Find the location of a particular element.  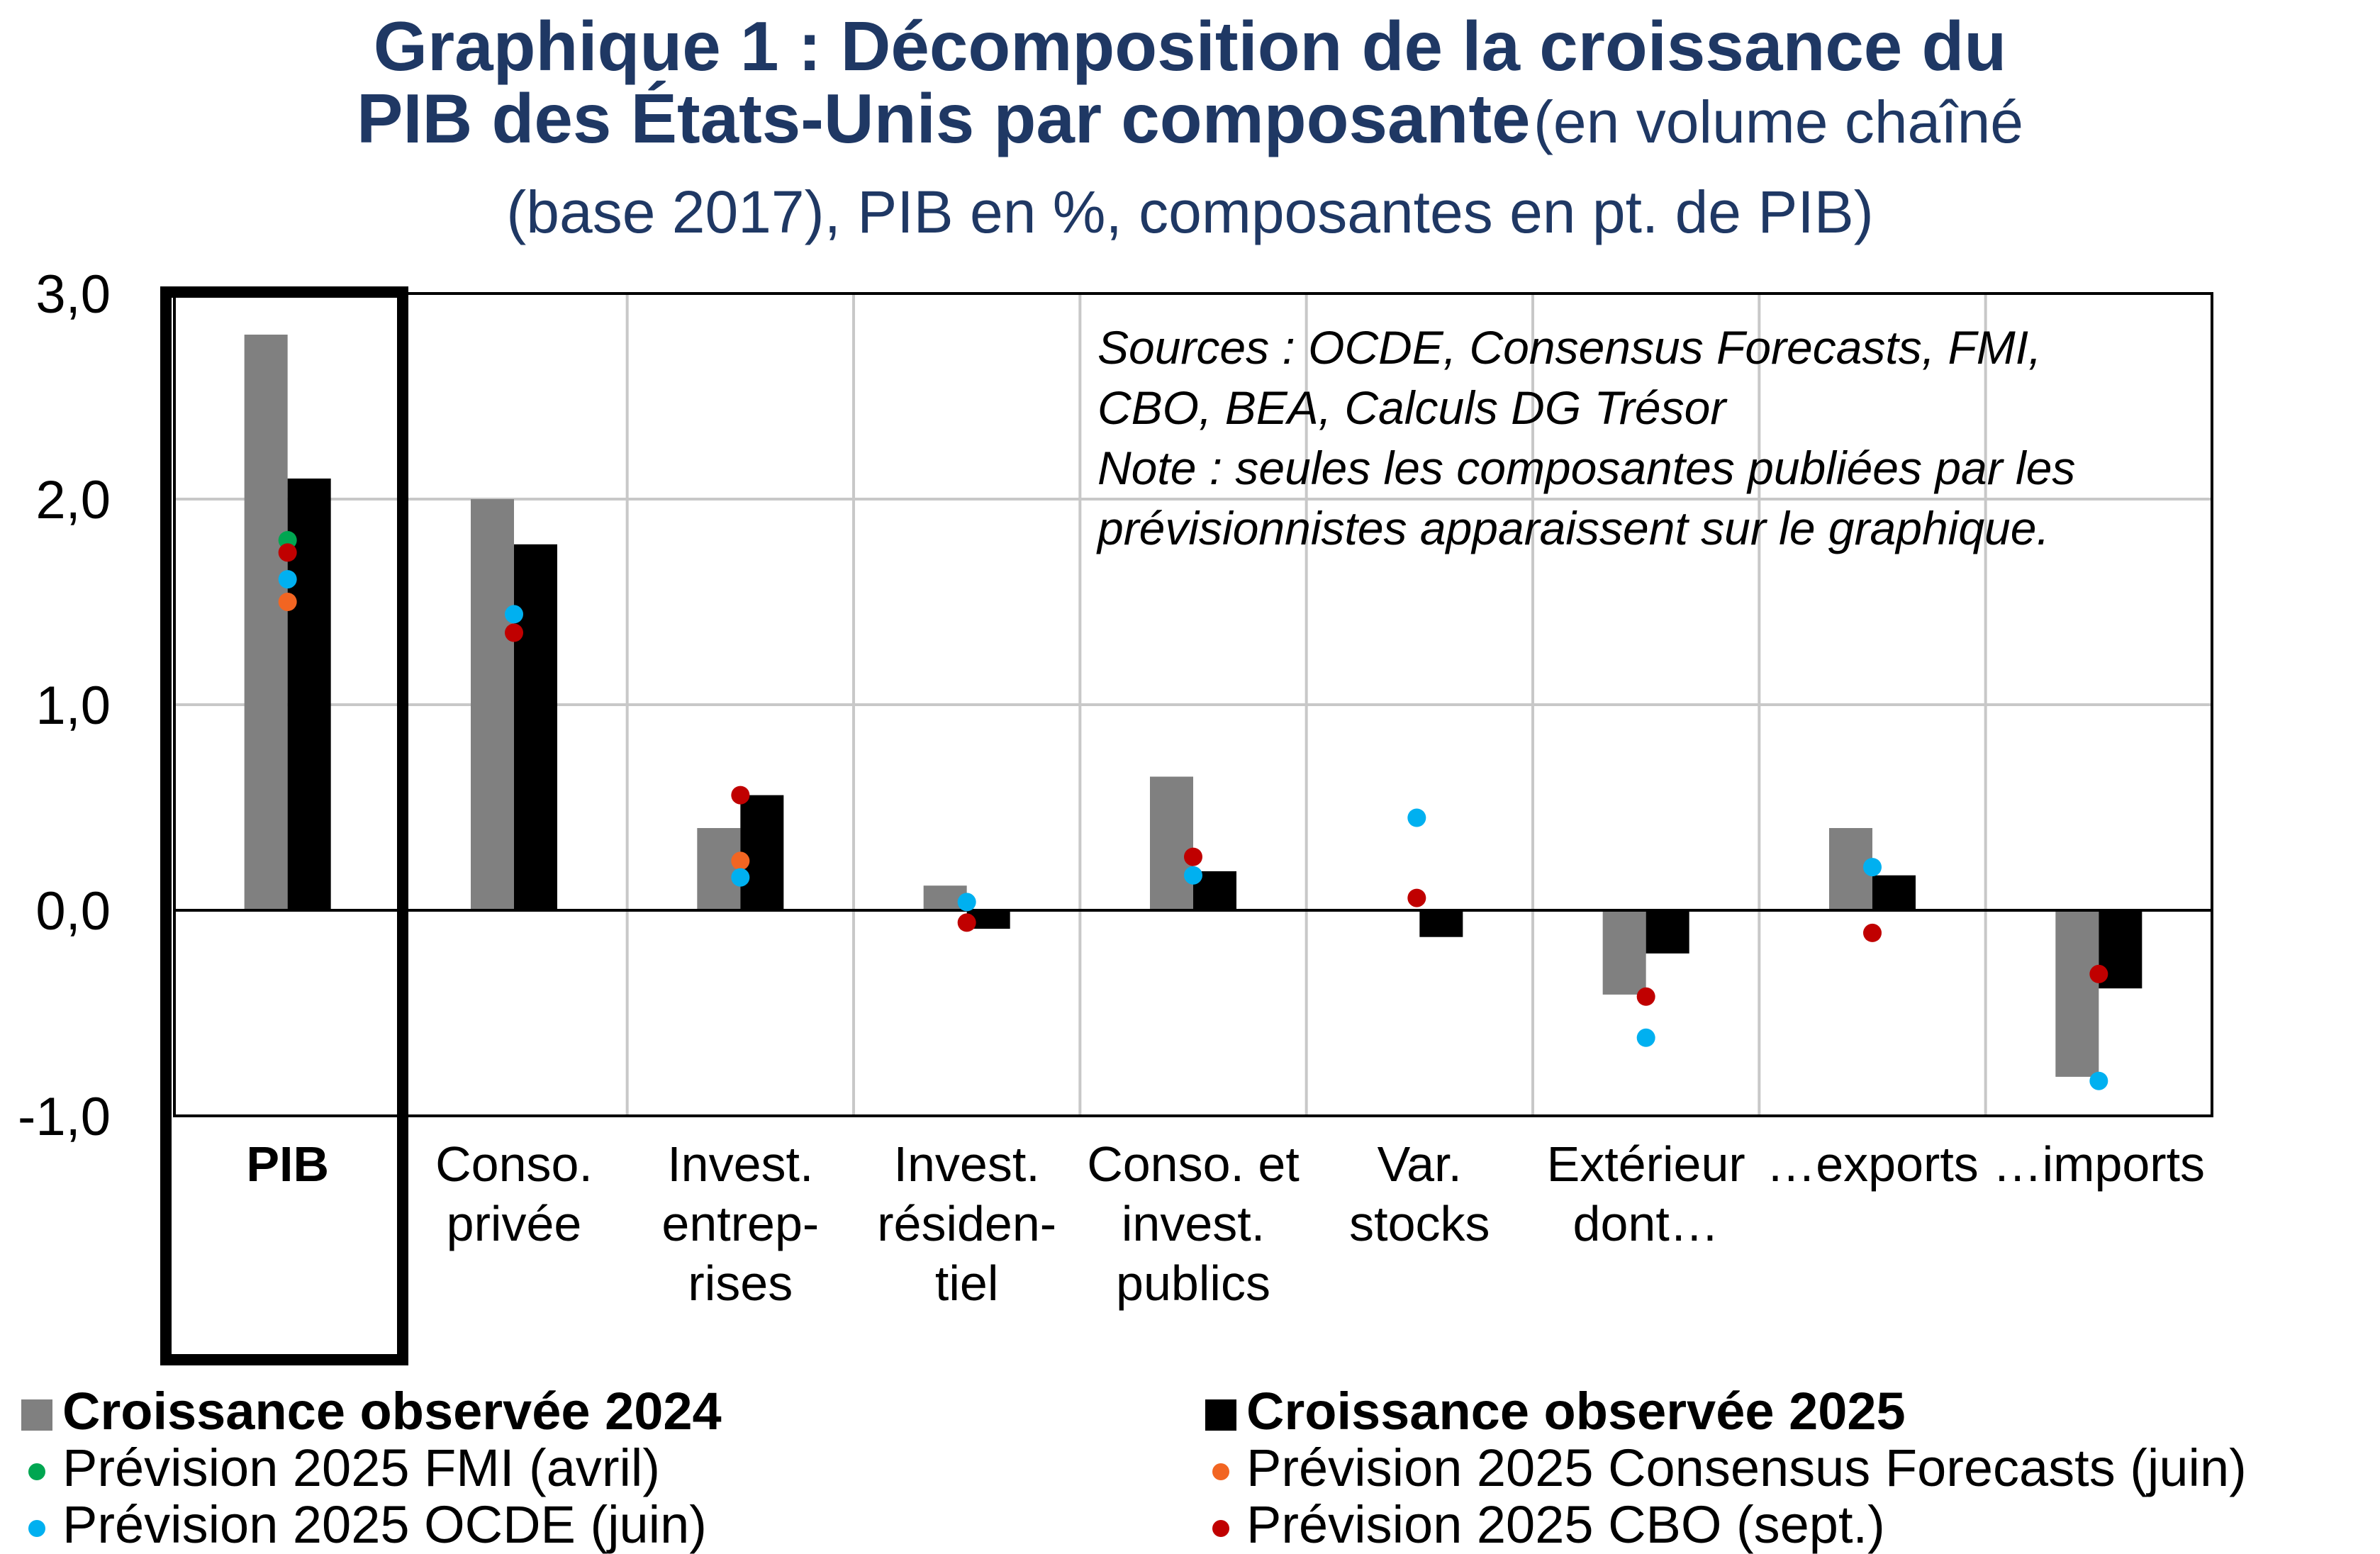

y-tick-label: -1,0 is located at coordinates (65, 1117).